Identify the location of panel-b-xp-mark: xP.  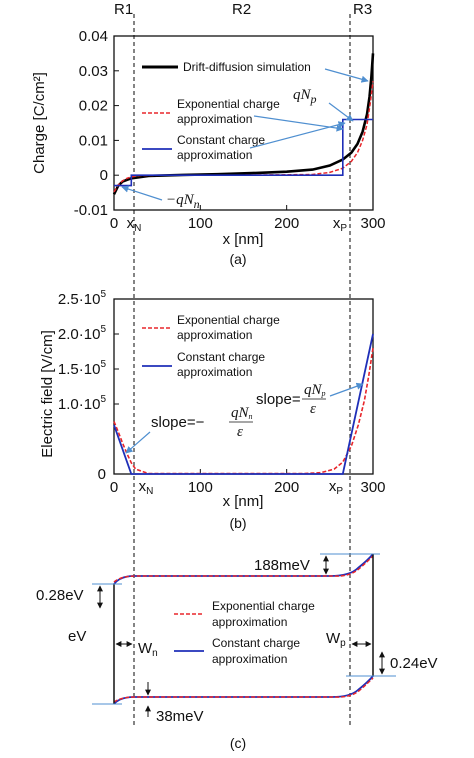
(336, 487).